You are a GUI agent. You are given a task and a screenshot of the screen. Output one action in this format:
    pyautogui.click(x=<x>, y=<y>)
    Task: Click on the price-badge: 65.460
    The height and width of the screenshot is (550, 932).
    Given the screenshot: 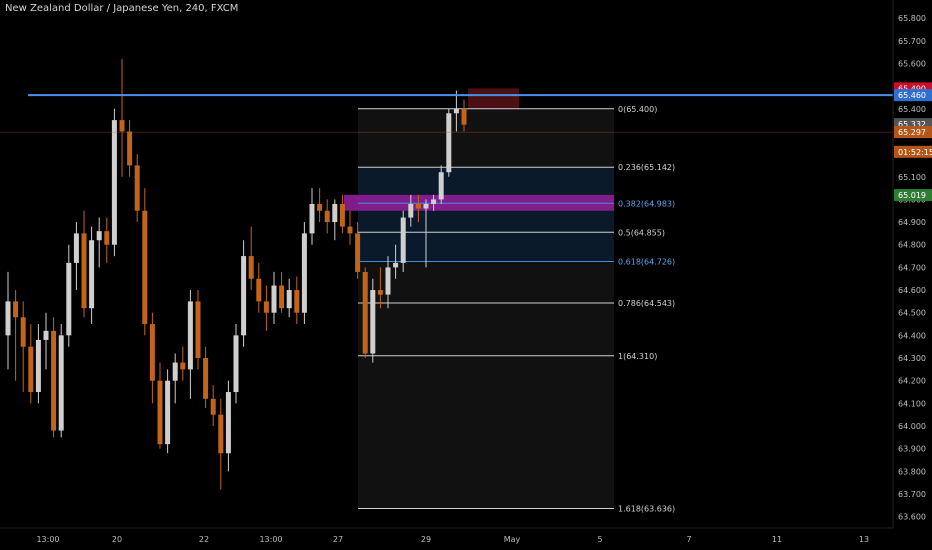 What is the action you would take?
    pyautogui.click(x=913, y=95)
    